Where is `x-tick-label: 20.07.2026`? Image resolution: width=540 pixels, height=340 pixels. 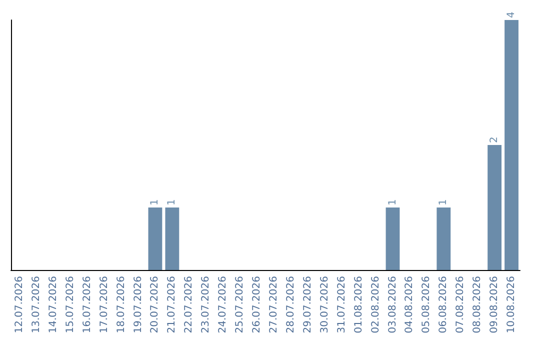
x-tick-label: 20.07.2026 is located at coordinates (155, 305).